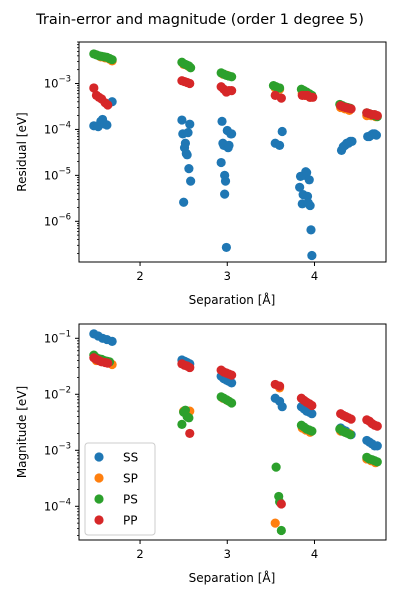 The height and width of the screenshot is (600, 400). I want to click on data-point-sp, so click(275, 523).